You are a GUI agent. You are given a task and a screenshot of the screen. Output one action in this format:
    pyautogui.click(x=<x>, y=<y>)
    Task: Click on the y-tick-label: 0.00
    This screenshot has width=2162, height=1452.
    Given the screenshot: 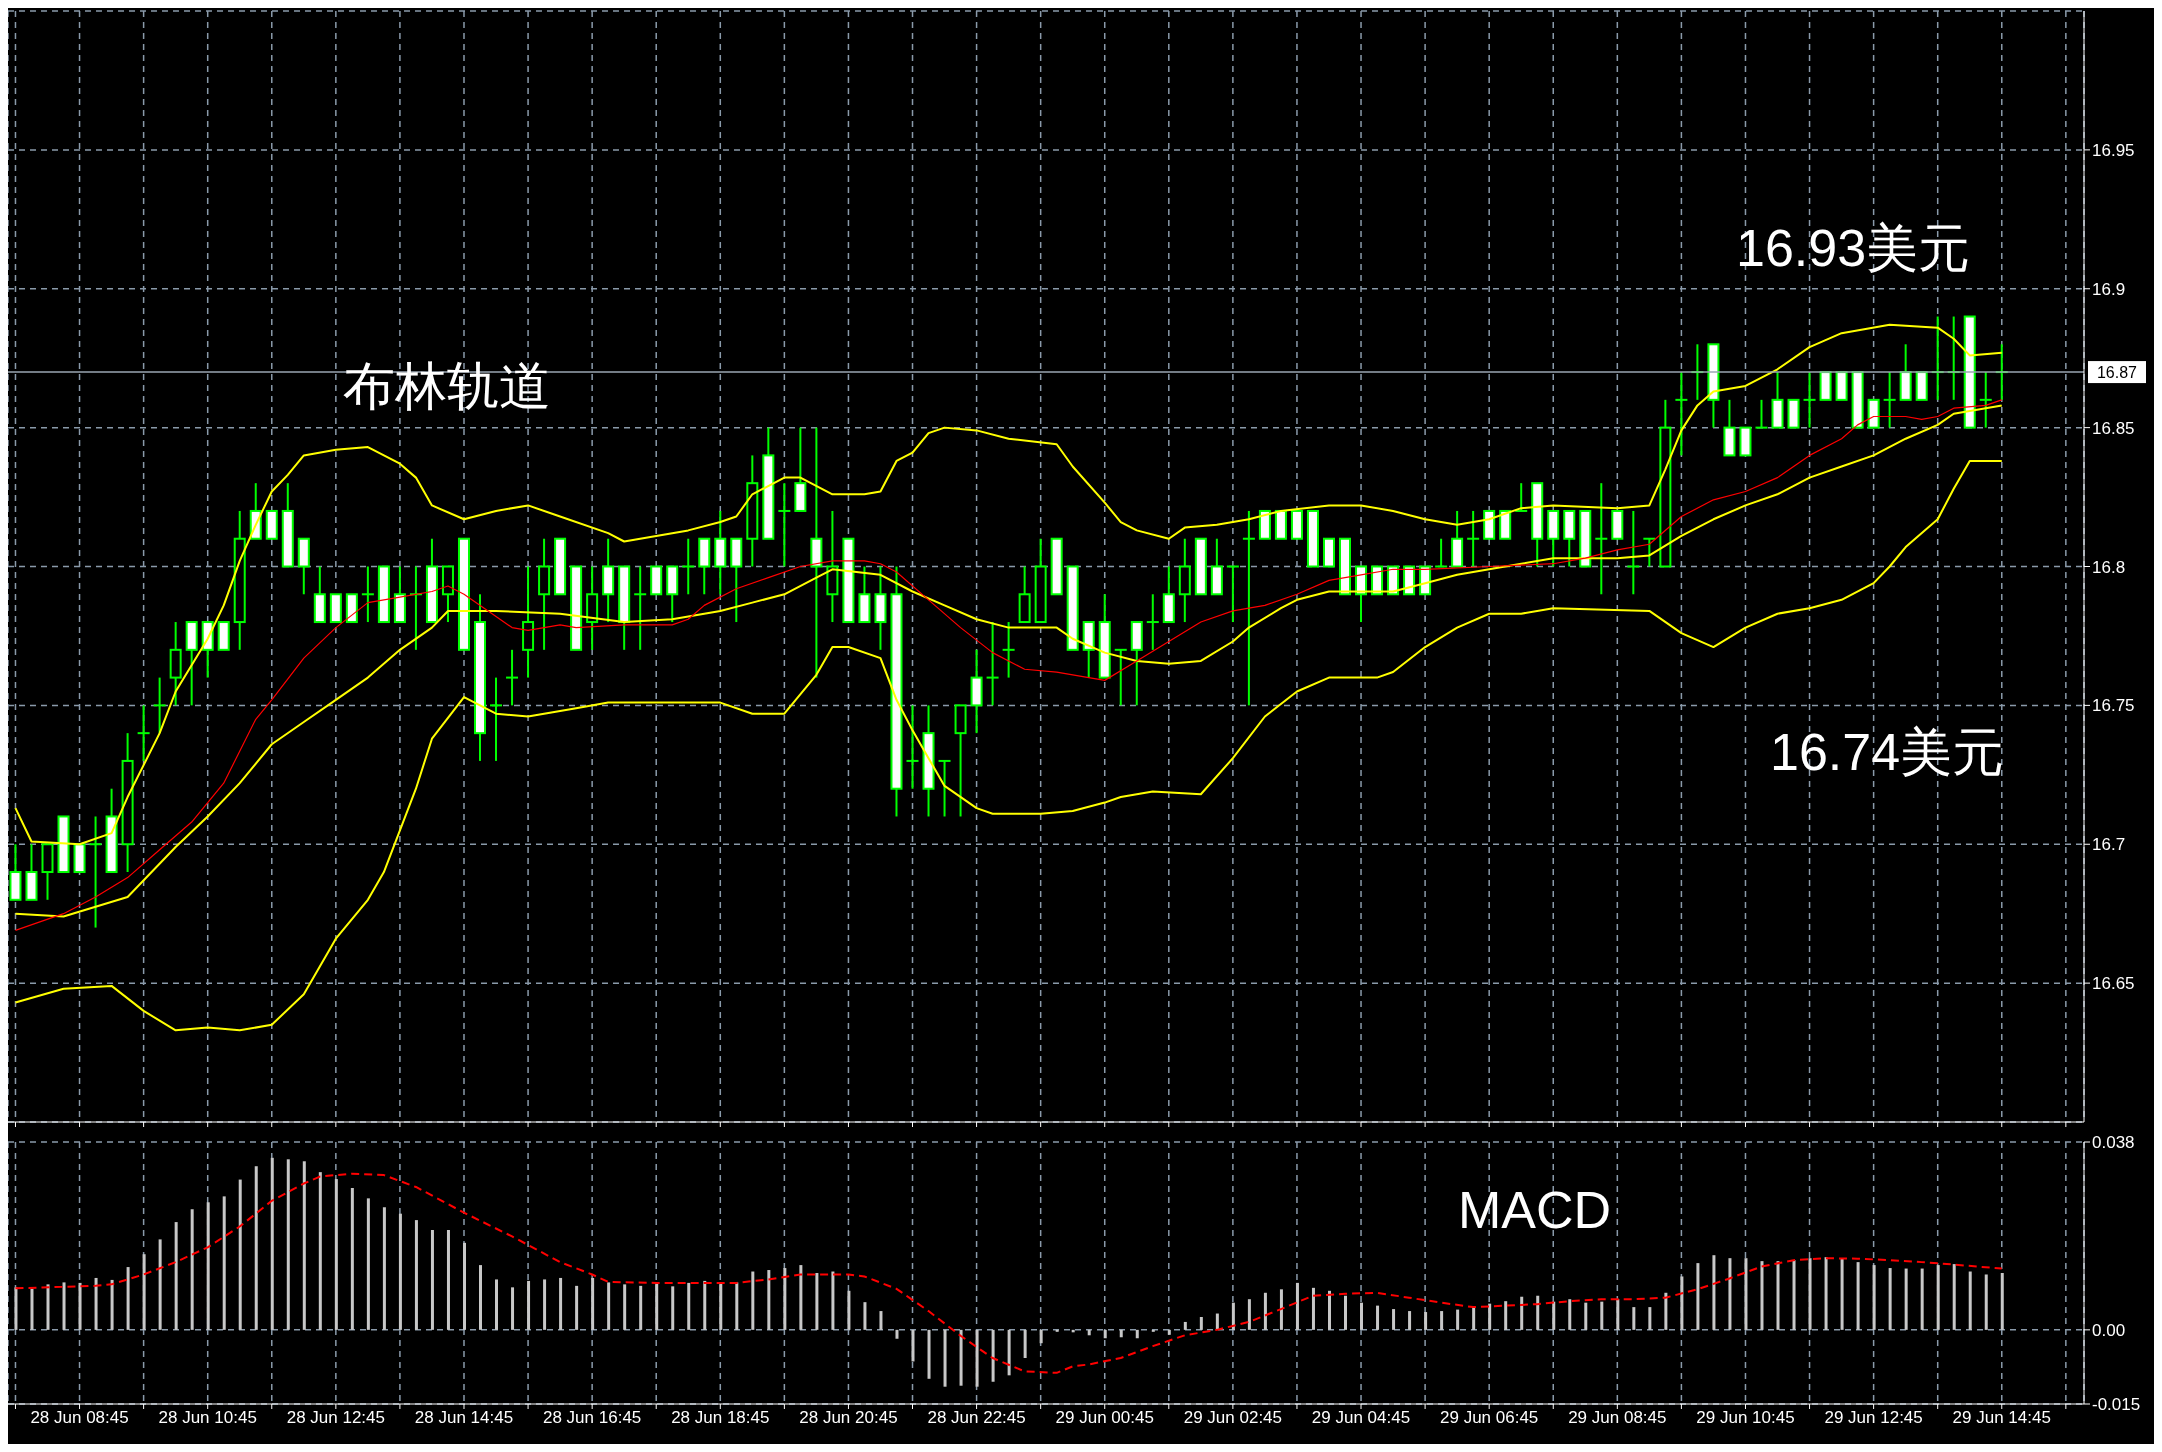 What is the action you would take?
    pyautogui.click(x=2109, y=1330)
    